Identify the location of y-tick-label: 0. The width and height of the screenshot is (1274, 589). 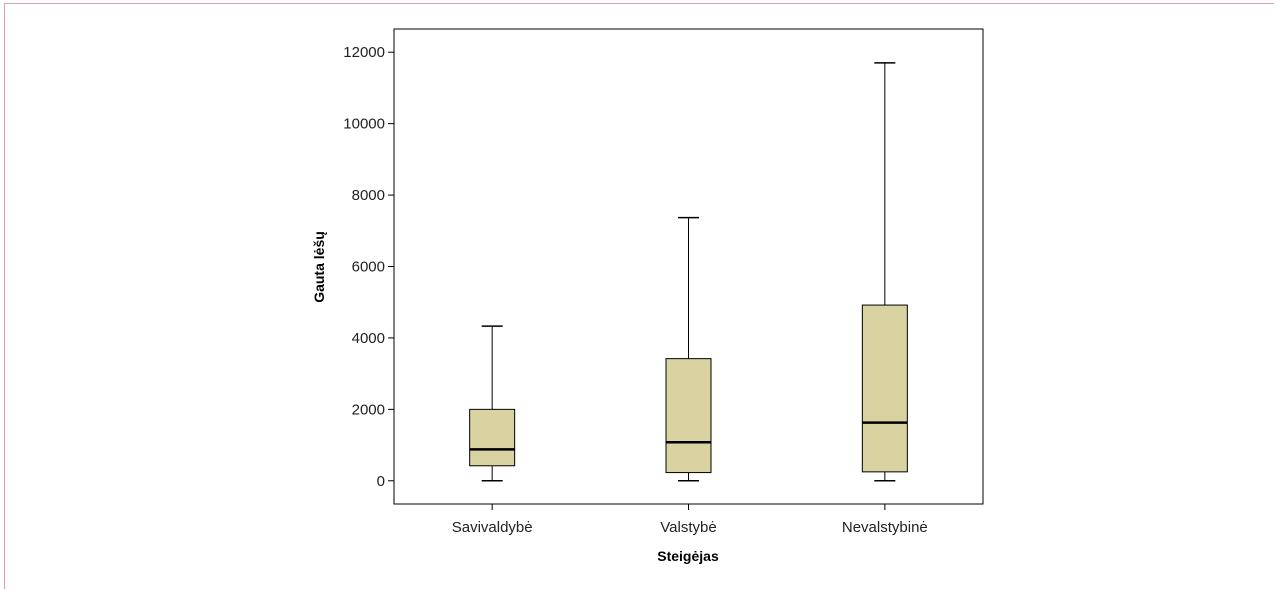
(381, 481).